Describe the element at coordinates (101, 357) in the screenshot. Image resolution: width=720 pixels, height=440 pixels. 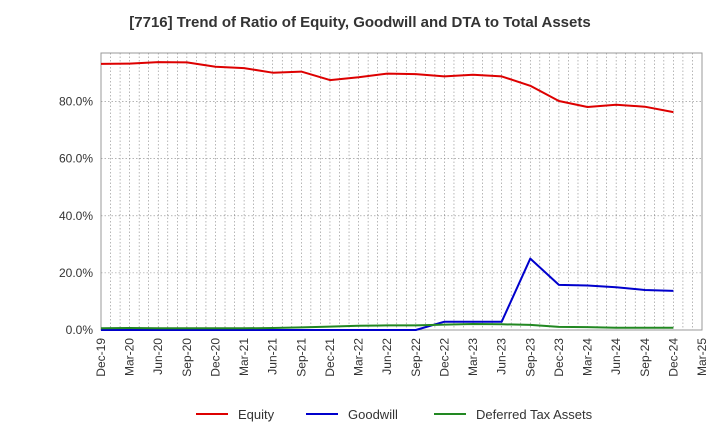
I see `x-tick-label: Dec-19` at that location.